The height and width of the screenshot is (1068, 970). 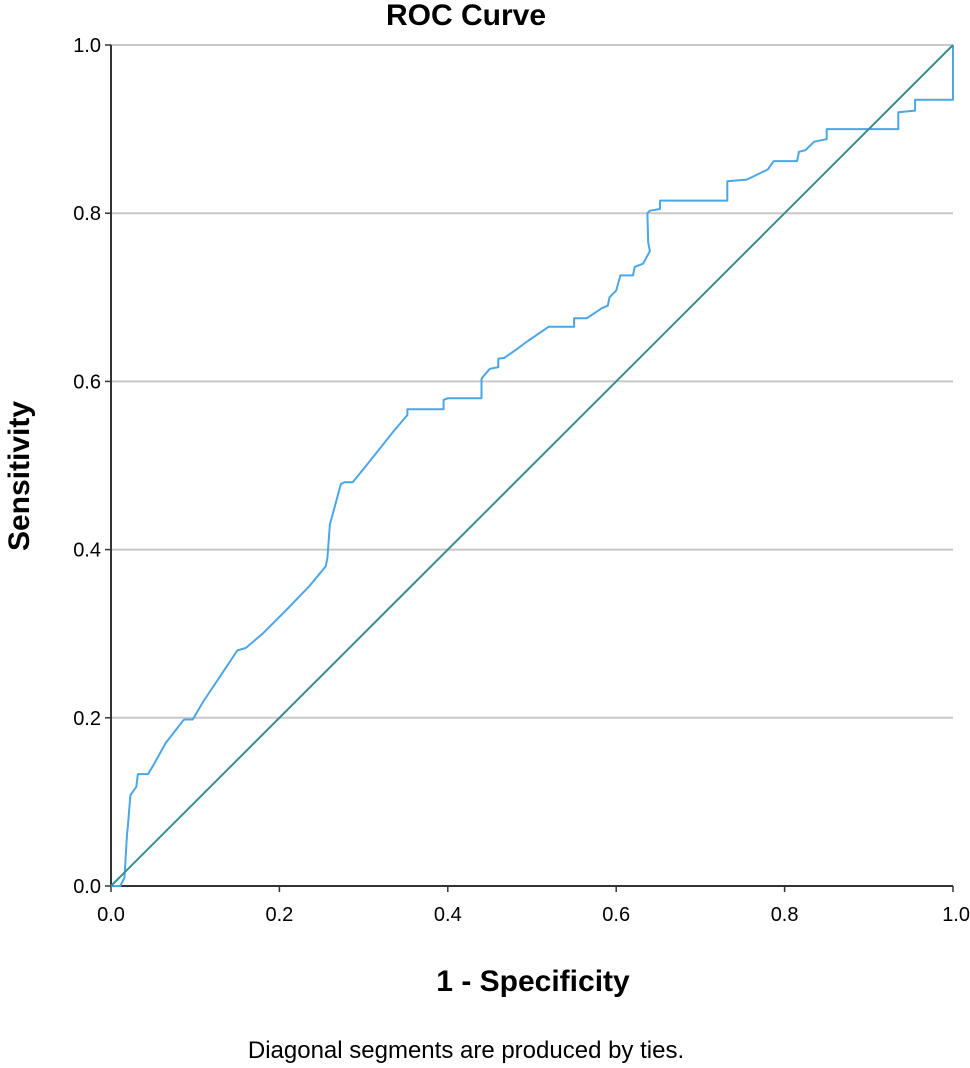 I want to click on y-tick-label: 0.8, so click(x=87, y=214).